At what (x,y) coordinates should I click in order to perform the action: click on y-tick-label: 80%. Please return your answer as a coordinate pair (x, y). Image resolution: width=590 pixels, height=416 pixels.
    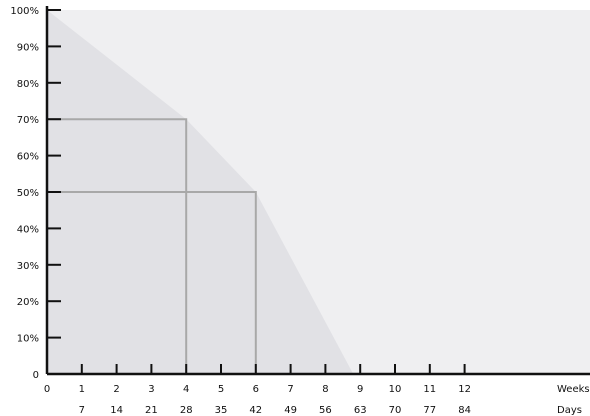
    Looking at the image, I should click on (28, 84).